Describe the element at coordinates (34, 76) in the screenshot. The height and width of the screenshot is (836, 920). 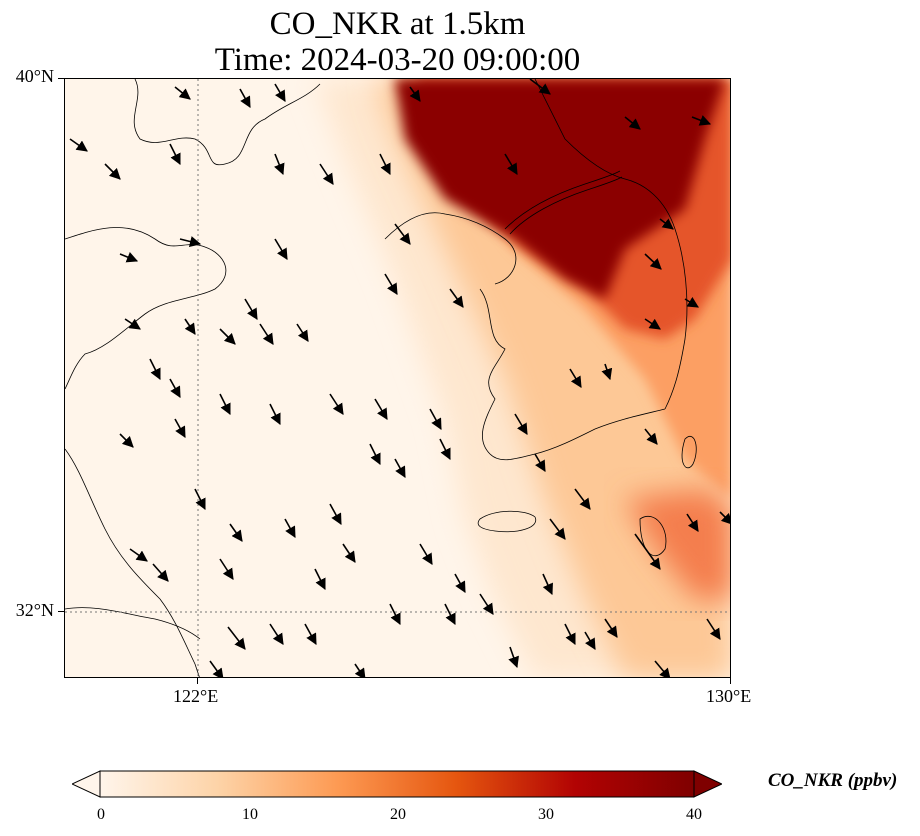
I see `lat-label-40n: 40°N` at that location.